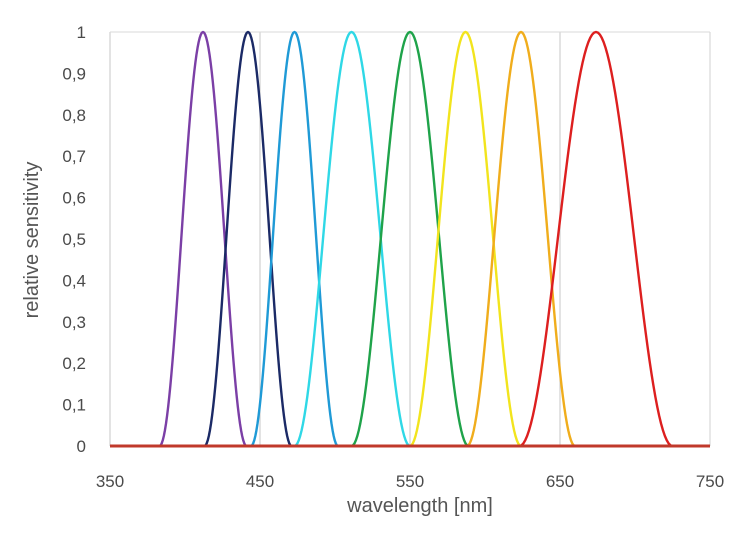 The image size is (737, 535). What do you see at coordinates (74, 280) in the screenshot?
I see `y-tick-0-4: 0,4` at bounding box center [74, 280].